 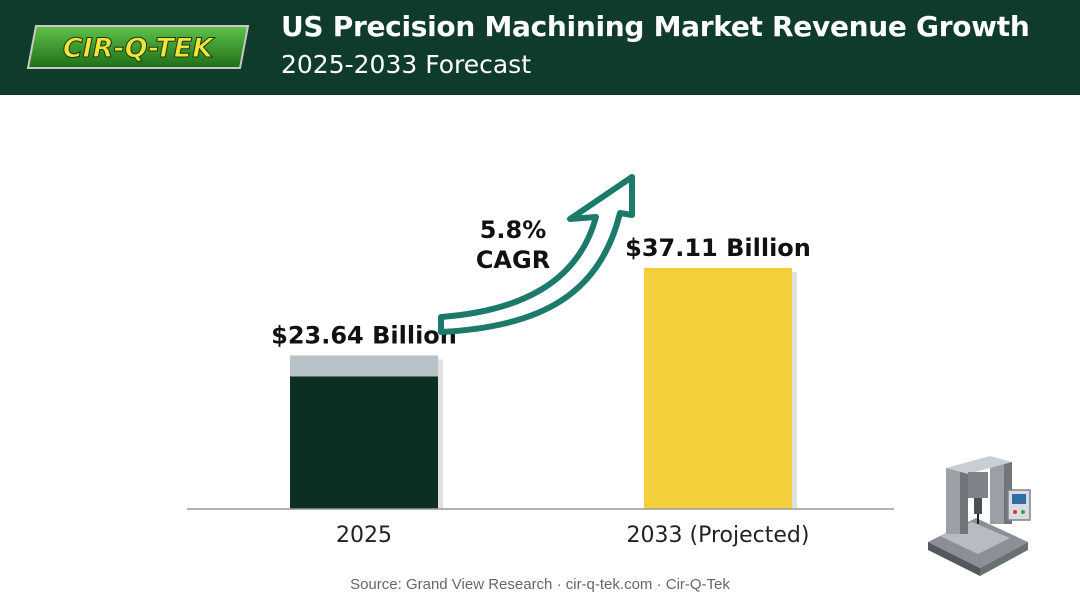 What do you see at coordinates (718, 388) in the screenshot?
I see `bar-2033` at bounding box center [718, 388].